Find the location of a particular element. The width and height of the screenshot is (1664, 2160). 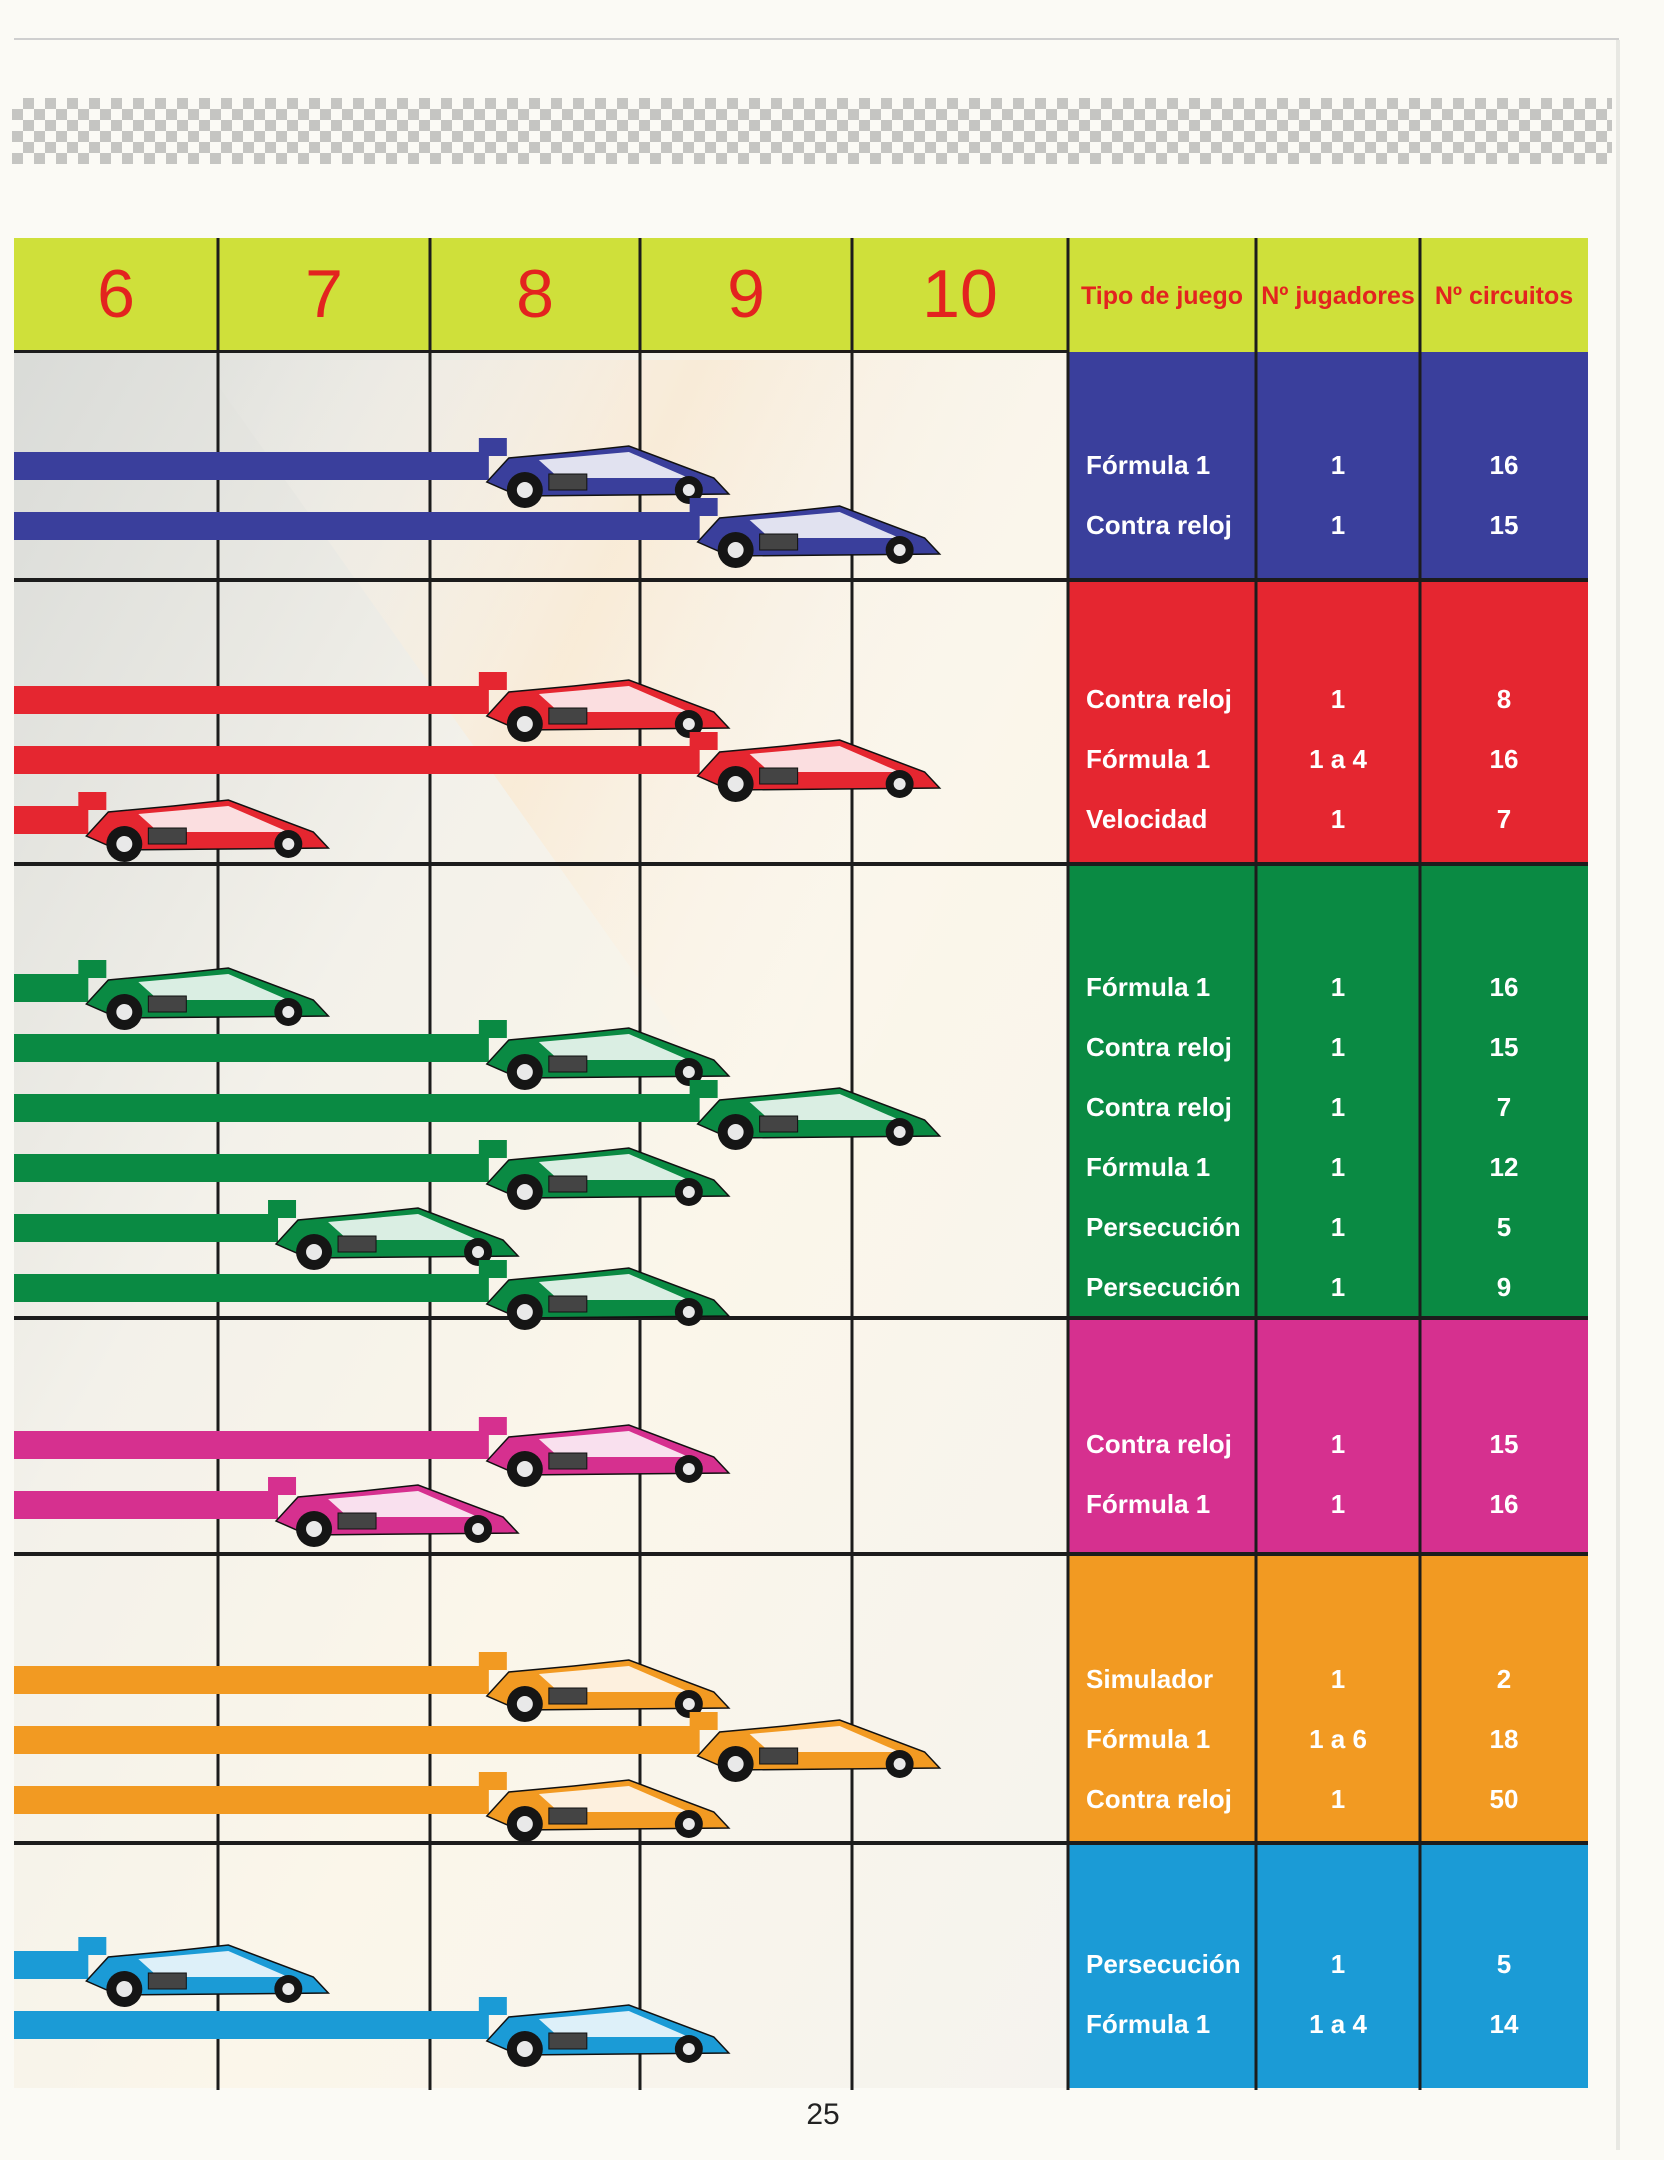

cell-circuitos: 12 is located at coordinates (1504, 1167).